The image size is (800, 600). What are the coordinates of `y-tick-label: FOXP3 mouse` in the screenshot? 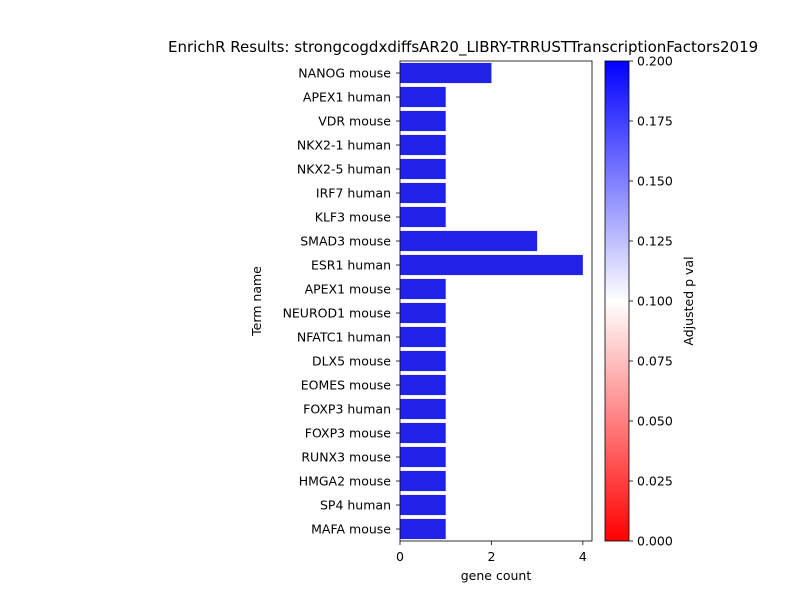 It's located at (348, 433).